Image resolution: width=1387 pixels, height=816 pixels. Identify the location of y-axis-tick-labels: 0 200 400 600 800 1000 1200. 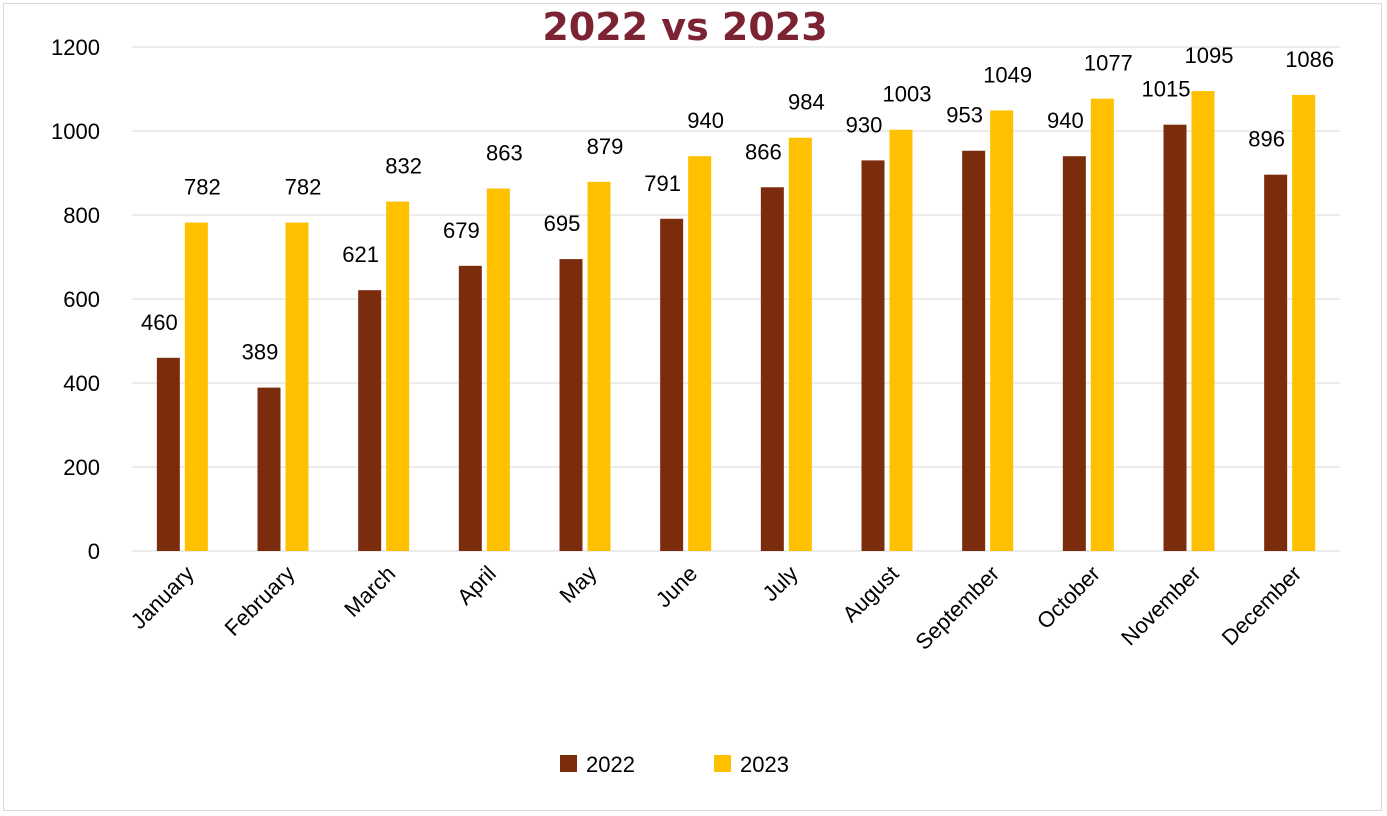
(75, 299).